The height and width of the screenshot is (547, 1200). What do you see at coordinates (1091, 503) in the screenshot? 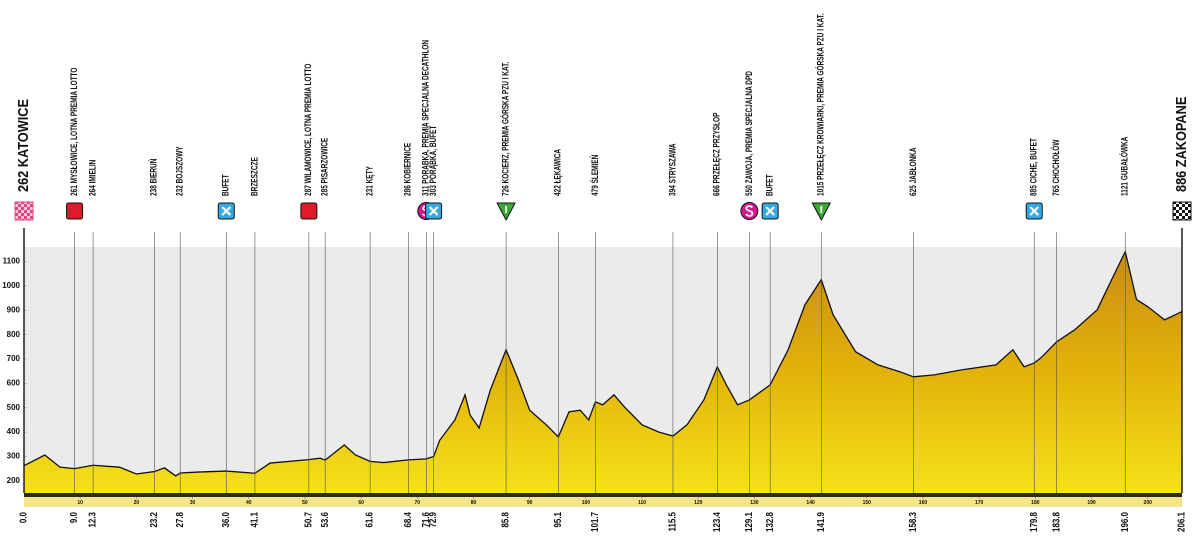
I see `x-tick-label: 190` at bounding box center [1091, 503].